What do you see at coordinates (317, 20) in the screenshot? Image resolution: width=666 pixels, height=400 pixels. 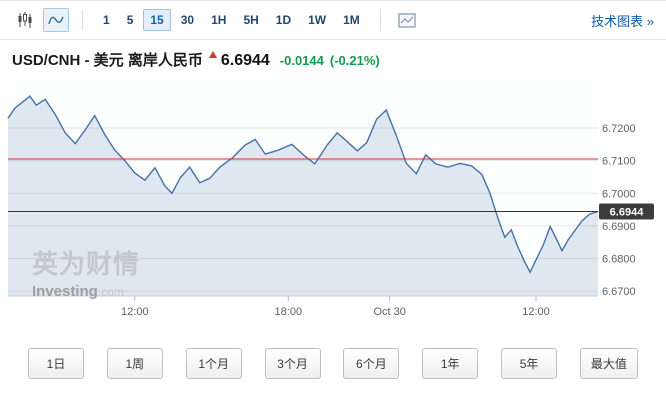 I see `interval-button-1w: 1W` at bounding box center [317, 20].